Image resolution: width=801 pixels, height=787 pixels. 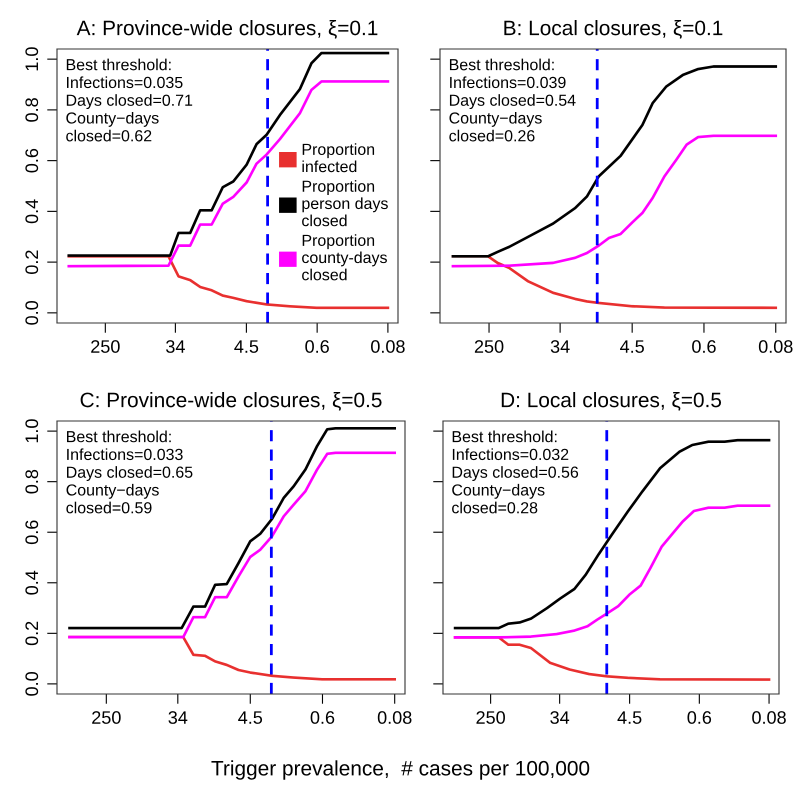 I want to click on annotation: closed=0.26, so click(x=492, y=136).